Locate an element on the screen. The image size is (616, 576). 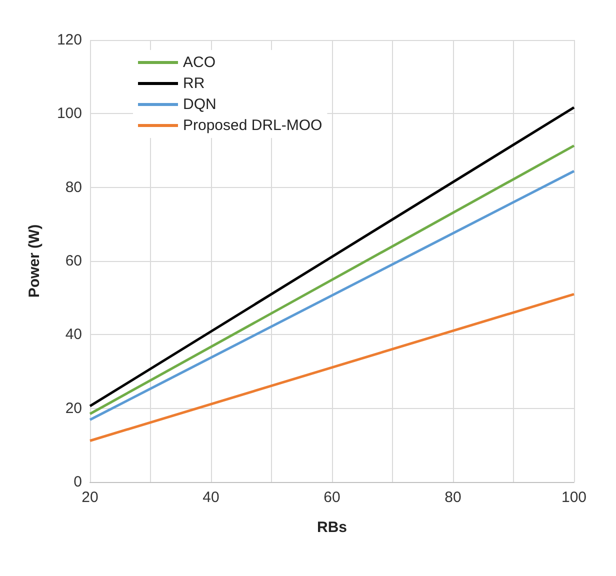
x-axis-title: RBs is located at coordinates (332, 527).